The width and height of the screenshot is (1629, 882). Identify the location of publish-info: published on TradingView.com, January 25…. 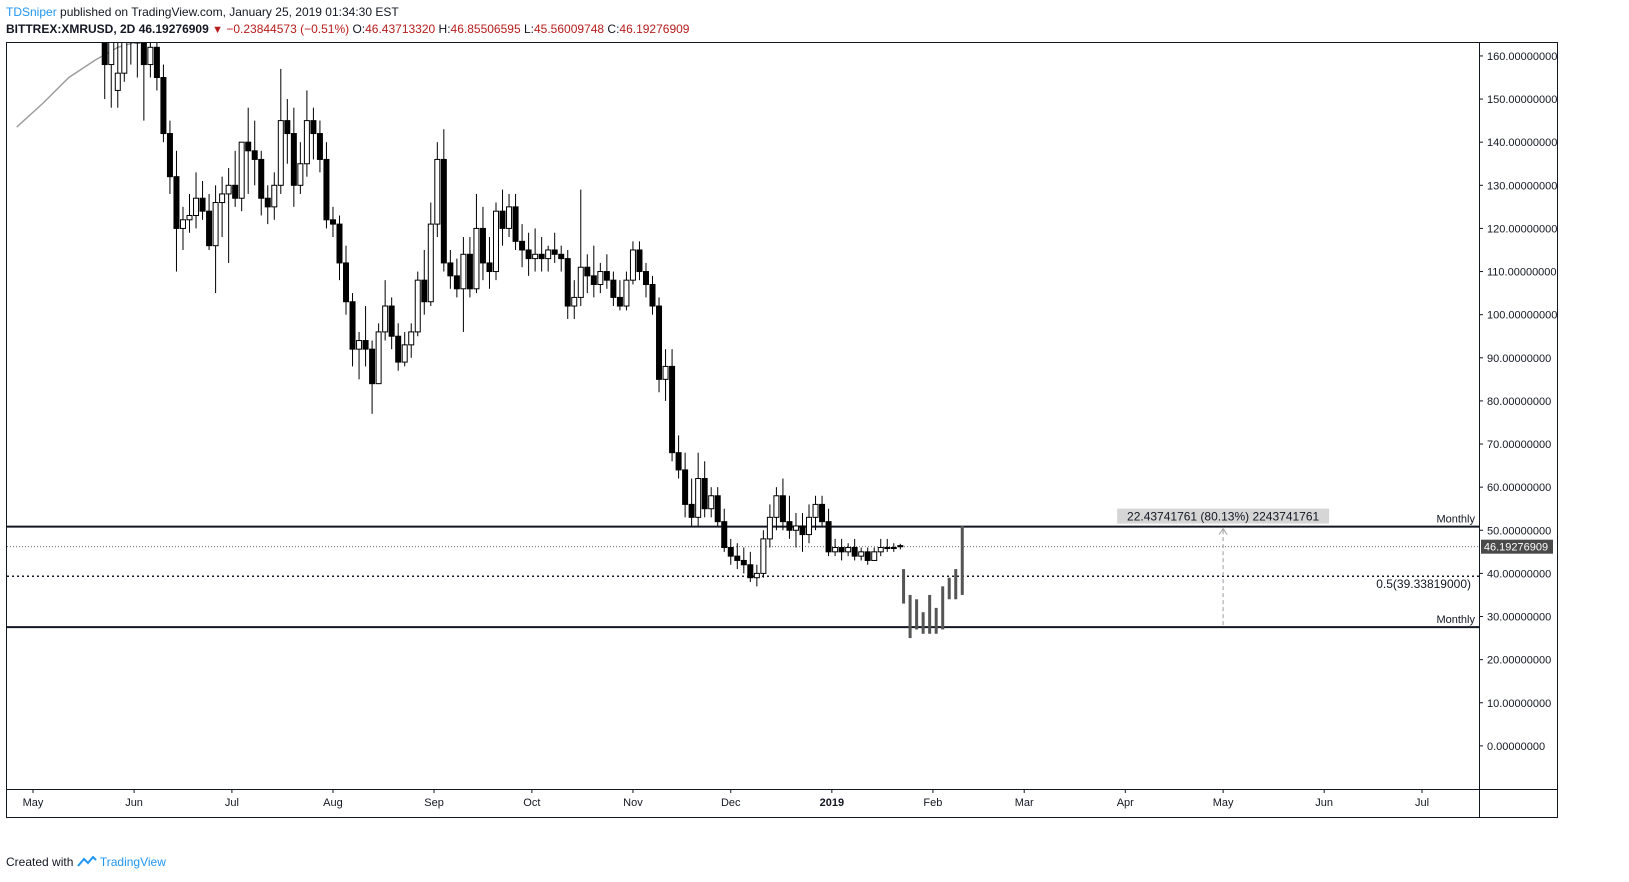
(227, 12).